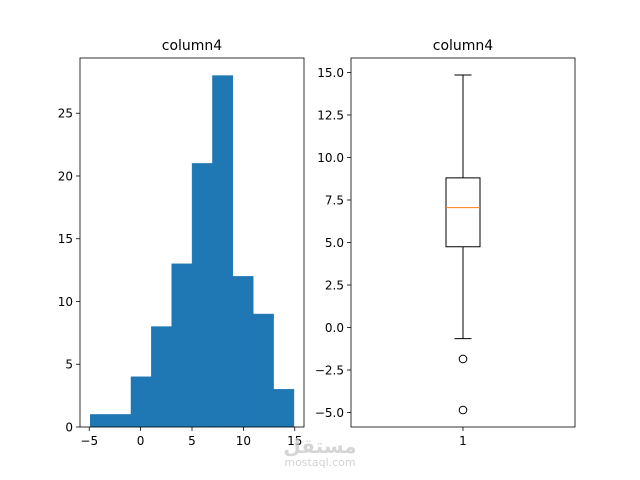  What do you see at coordinates (69, 271) in the screenshot?
I see `histogram-y-ticks: 0 5 10 15 20 25` at bounding box center [69, 271].